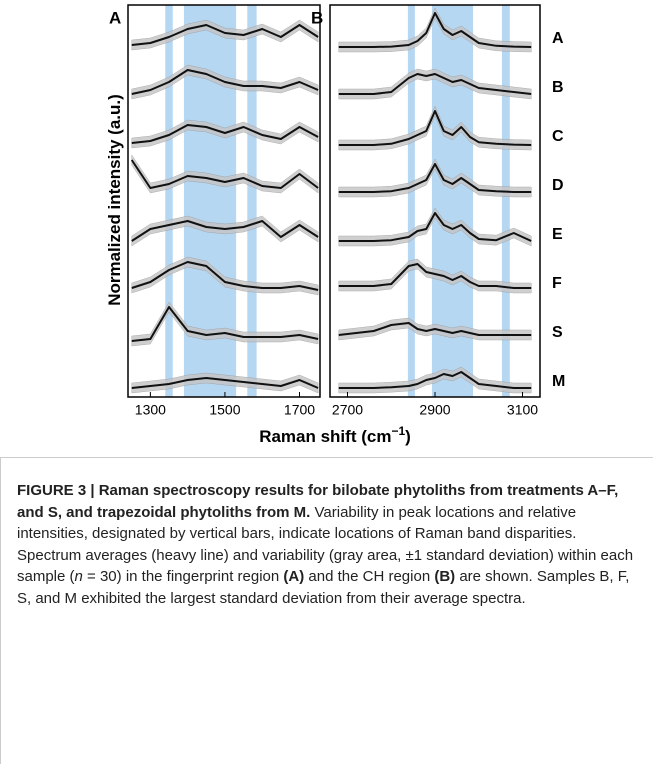 This screenshot has width=654, height=764. What do you see at coordinates (347, 410) in the screenshot?
I see `x-tick-label: 2700` at bounding box center [347, 410].